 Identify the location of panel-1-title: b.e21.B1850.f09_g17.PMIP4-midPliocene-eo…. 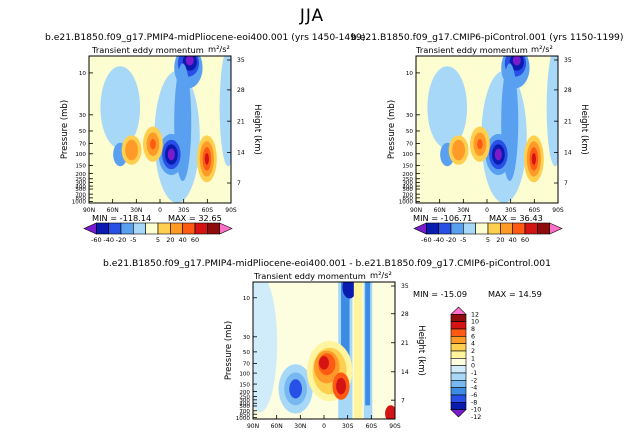
(205, 37).